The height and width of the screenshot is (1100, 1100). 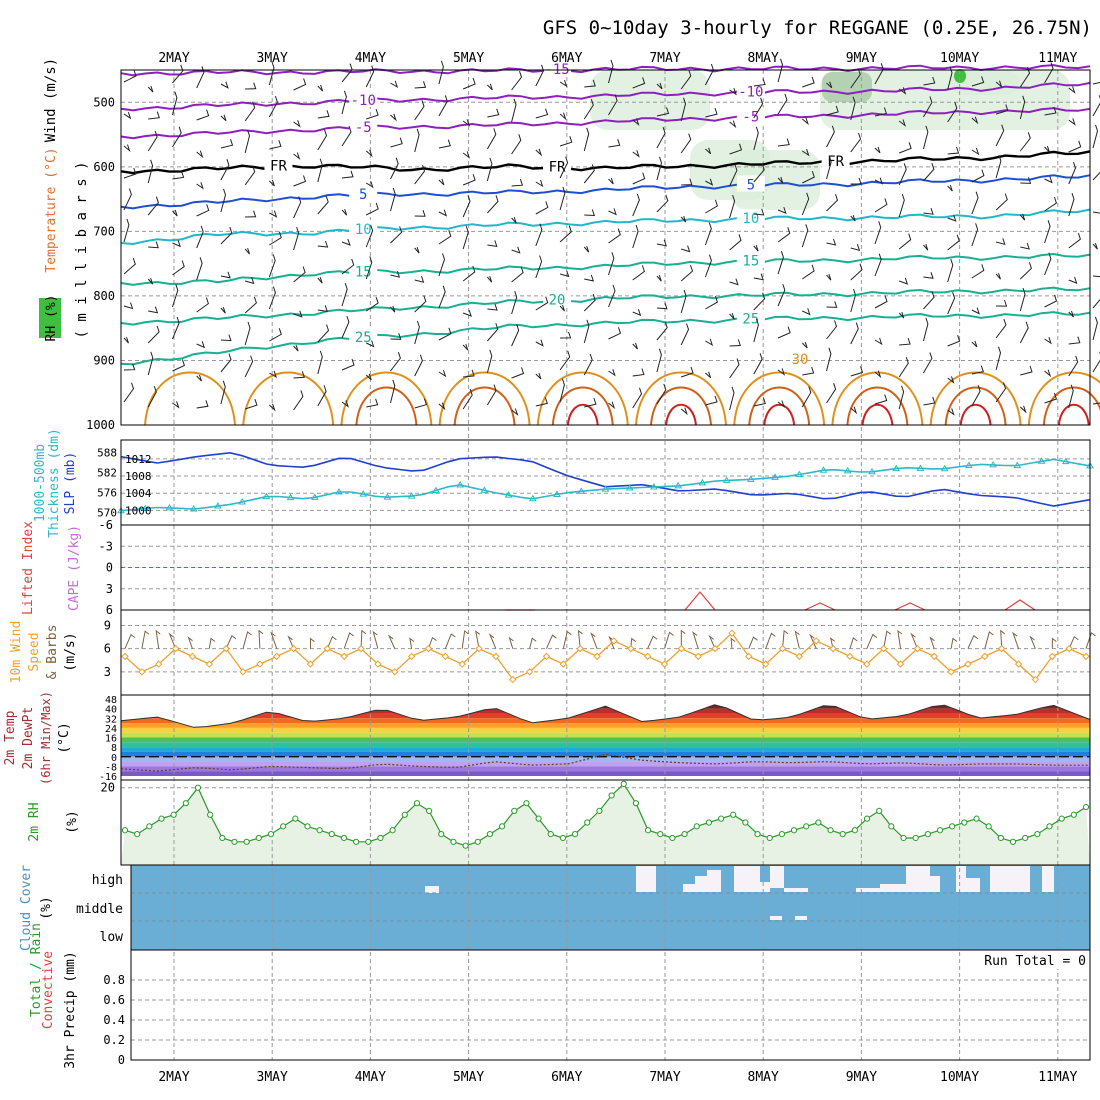 I want to click on thickness-tick-label: 570, so click(x=107, y=512).